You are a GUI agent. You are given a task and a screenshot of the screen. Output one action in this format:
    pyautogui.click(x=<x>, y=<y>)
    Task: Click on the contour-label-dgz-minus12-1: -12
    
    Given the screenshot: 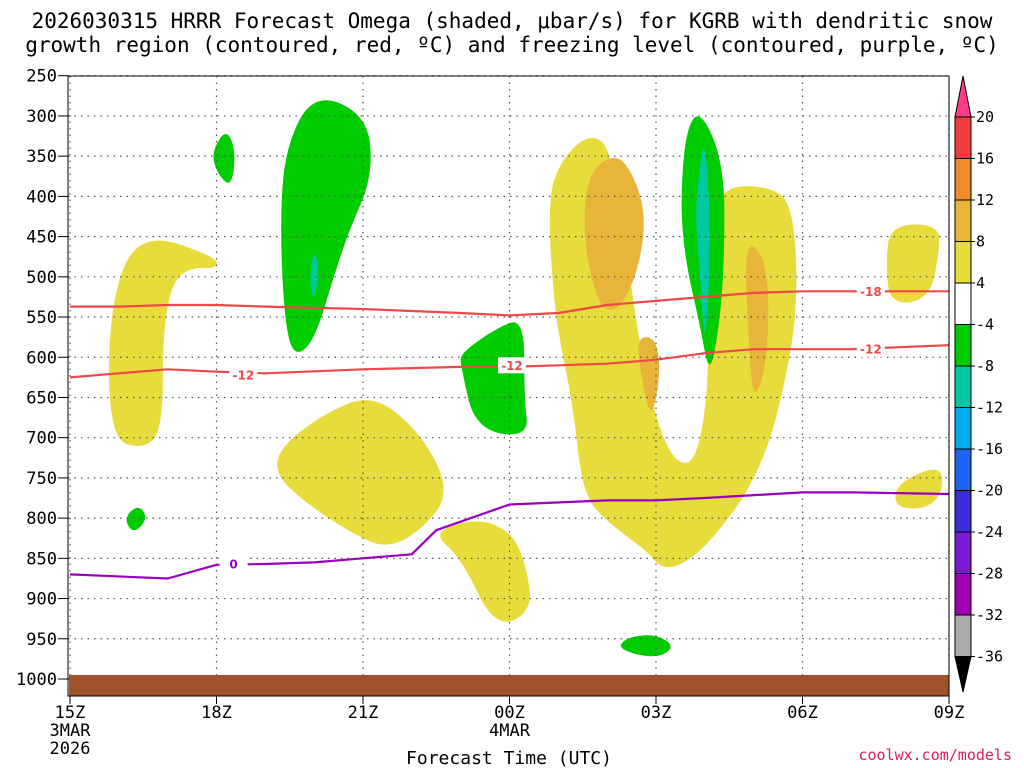 What is the action you would take?
    pyautogui.click(x=512, y=366)
    